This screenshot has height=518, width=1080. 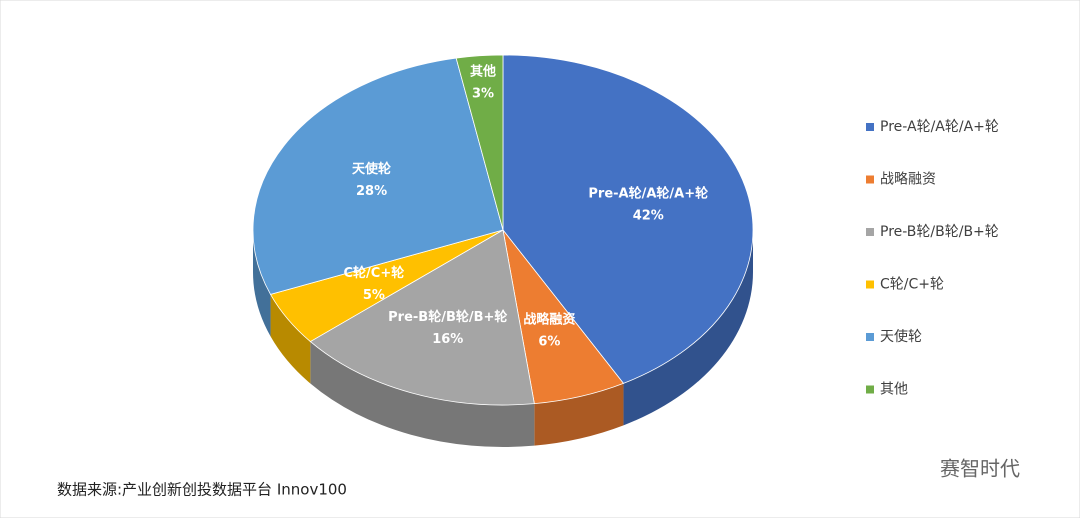 I want to click on legend-label: 战略融资, so click(x=908, y=180).